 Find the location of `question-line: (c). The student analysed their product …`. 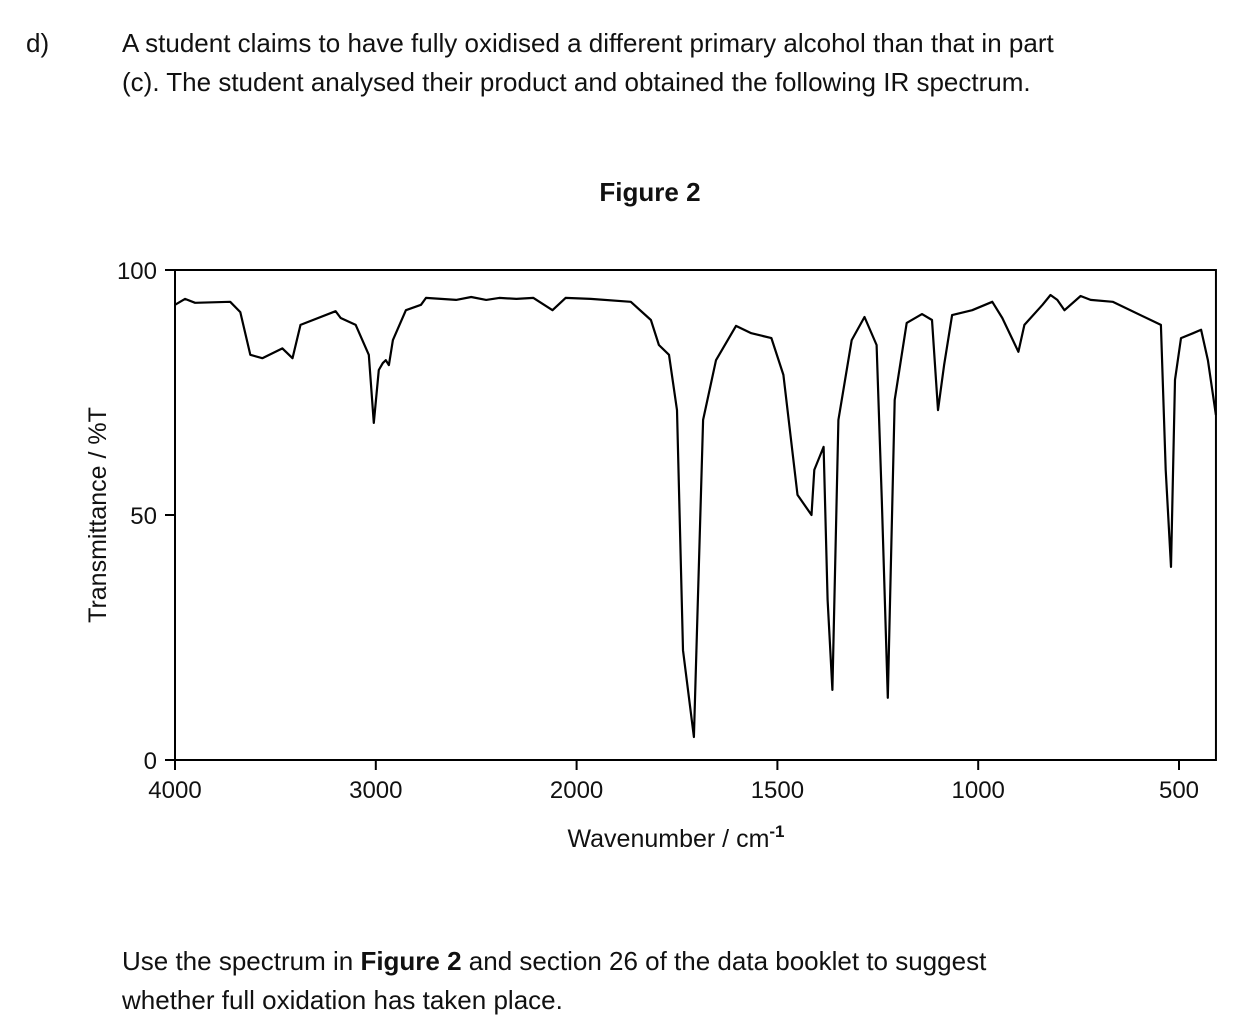

question-line: (c). The student analysed their product … is located at coordinates (576, 82).